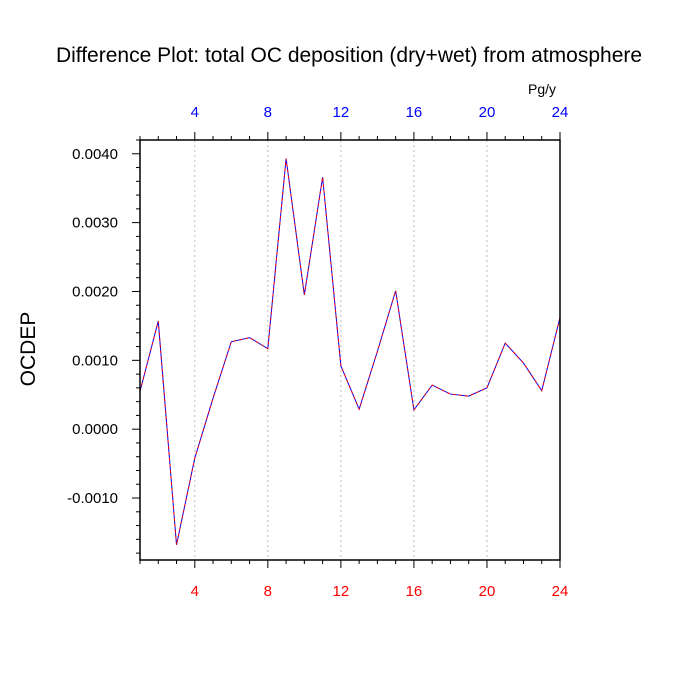 This screenshot has width=700, height=700. What do you see at coordinates (95, 429) in the screenshot?
I see `y-tick-label: 0.0000` at bounding box center [95, 429].